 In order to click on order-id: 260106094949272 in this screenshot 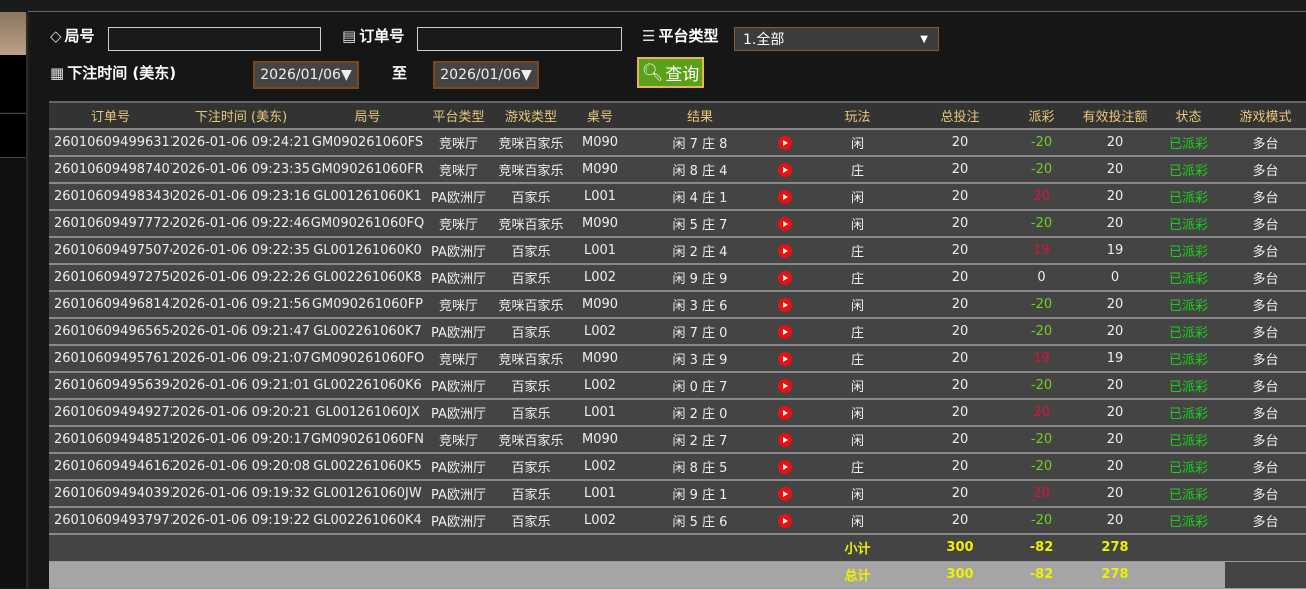, I will do `click(110, 413)`.